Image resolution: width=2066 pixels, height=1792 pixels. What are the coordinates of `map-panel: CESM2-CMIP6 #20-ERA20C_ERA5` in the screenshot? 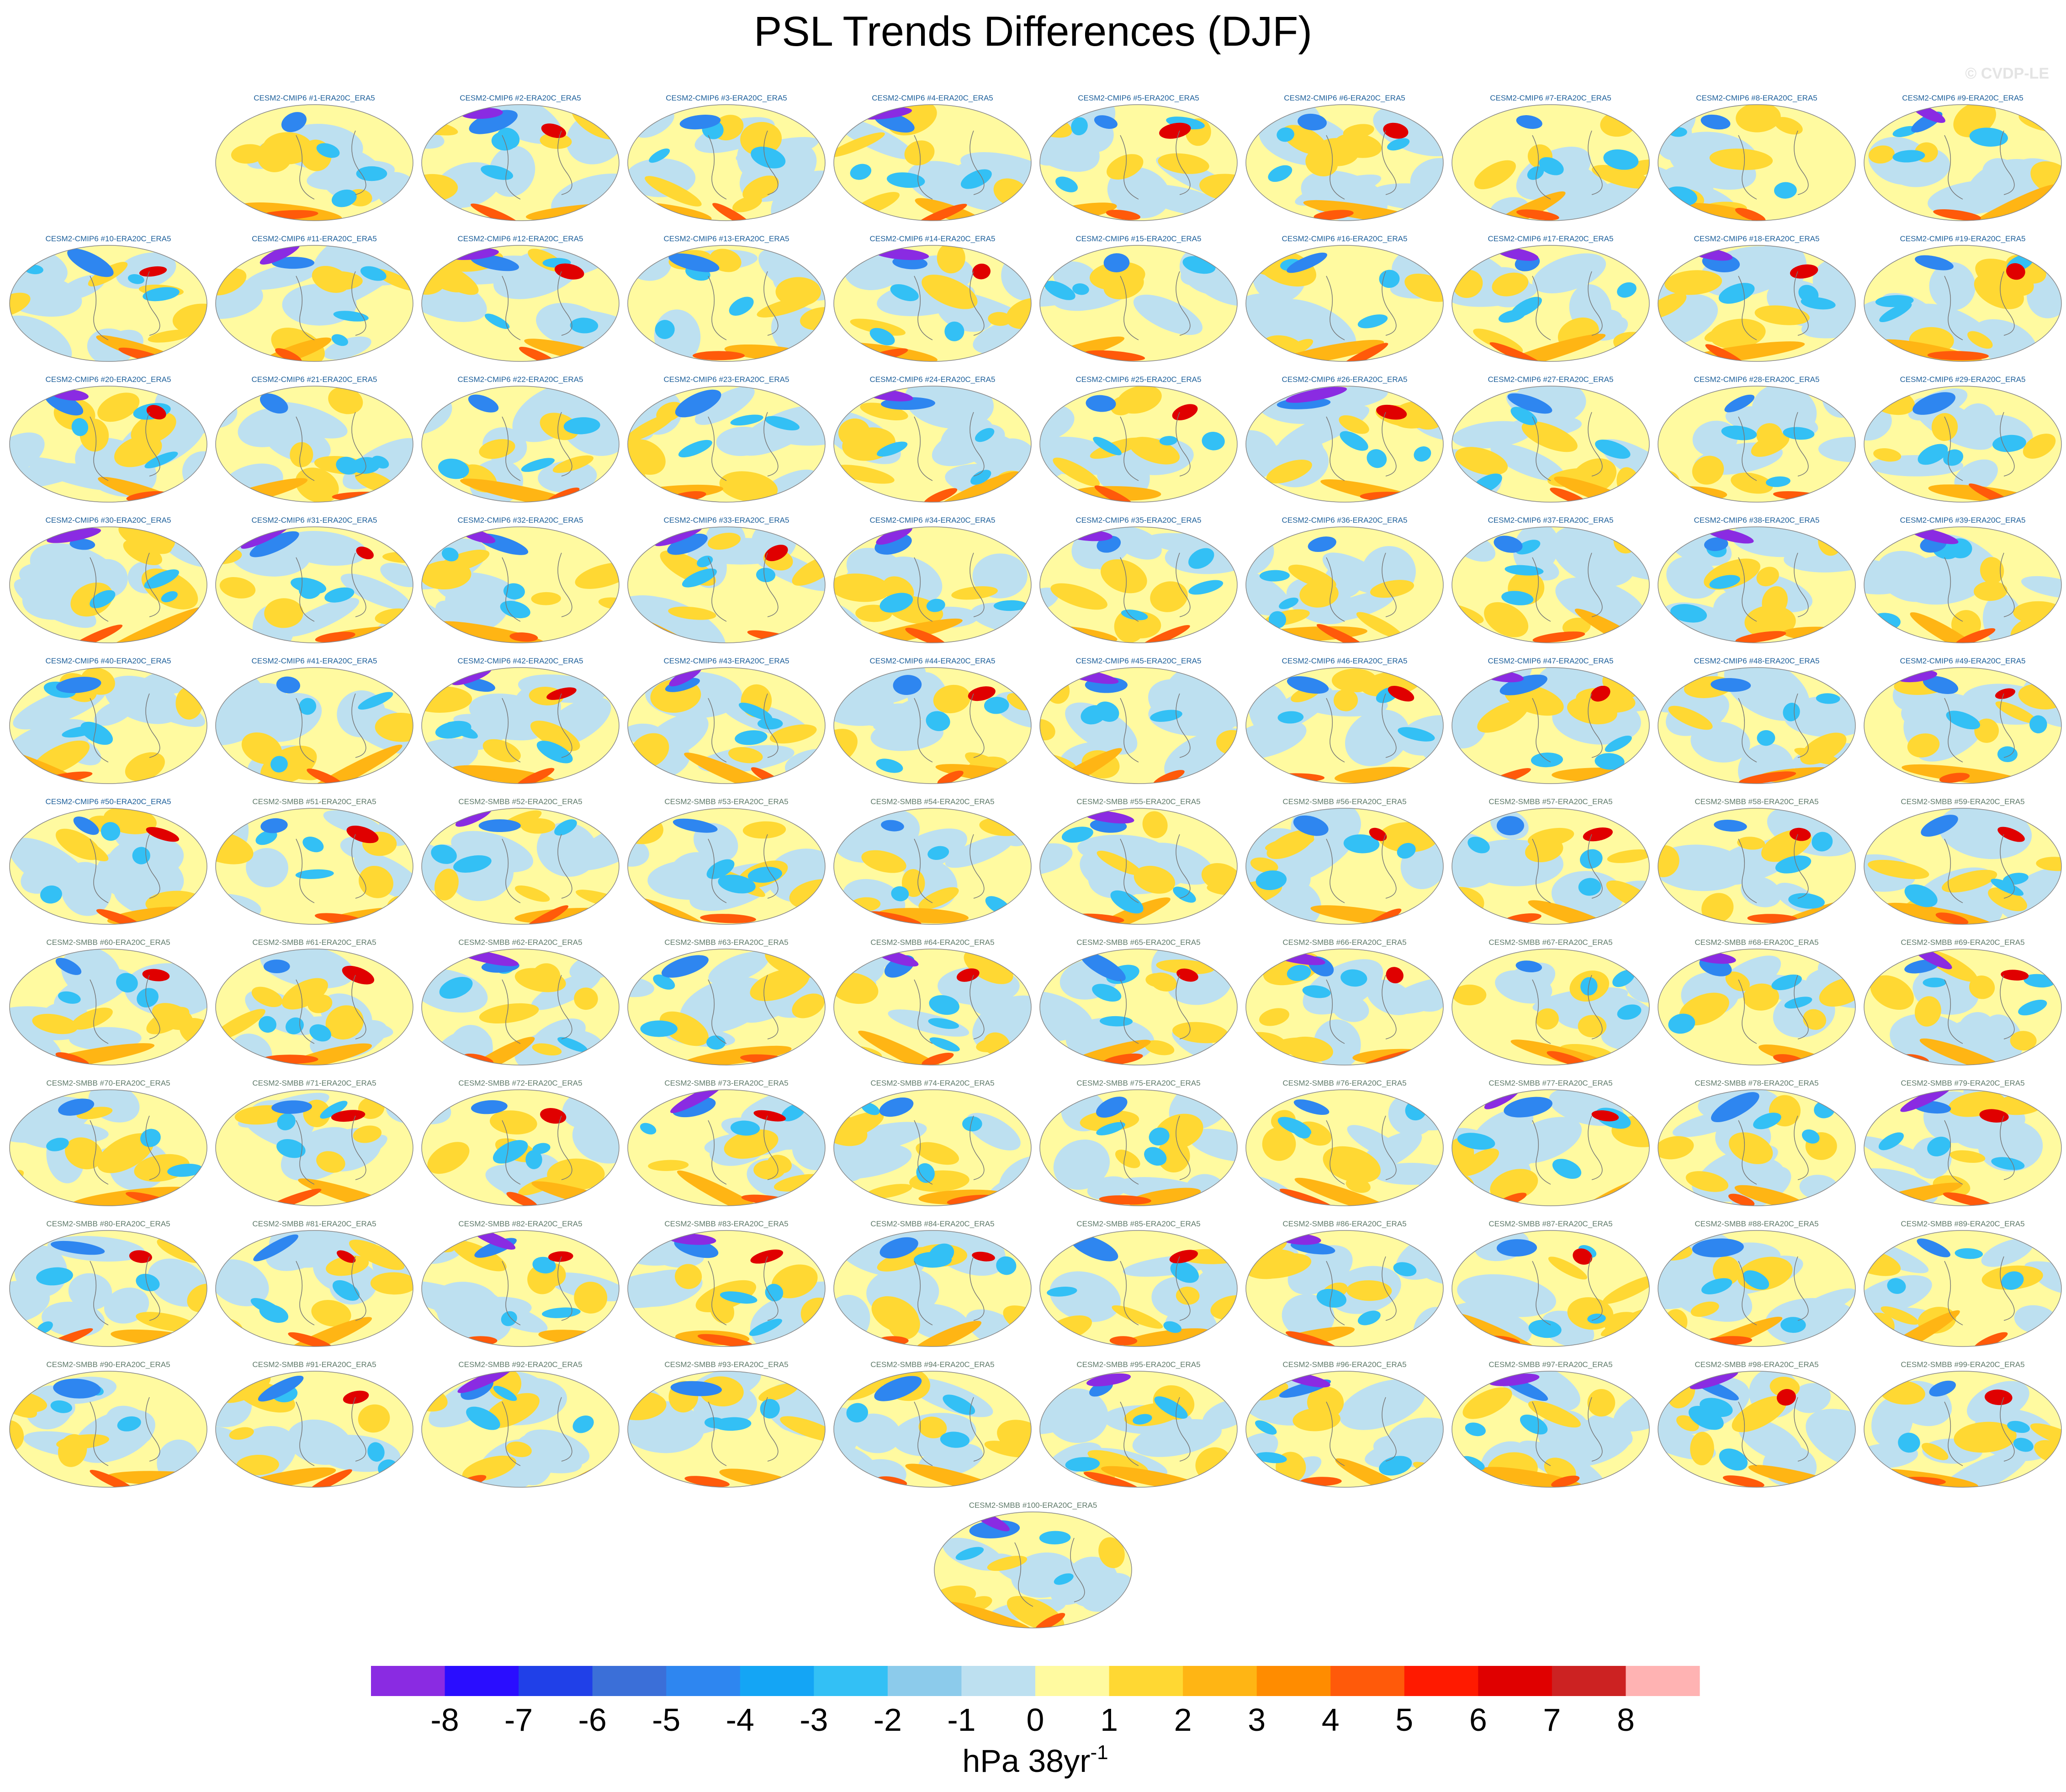 It's located at (108, 439).